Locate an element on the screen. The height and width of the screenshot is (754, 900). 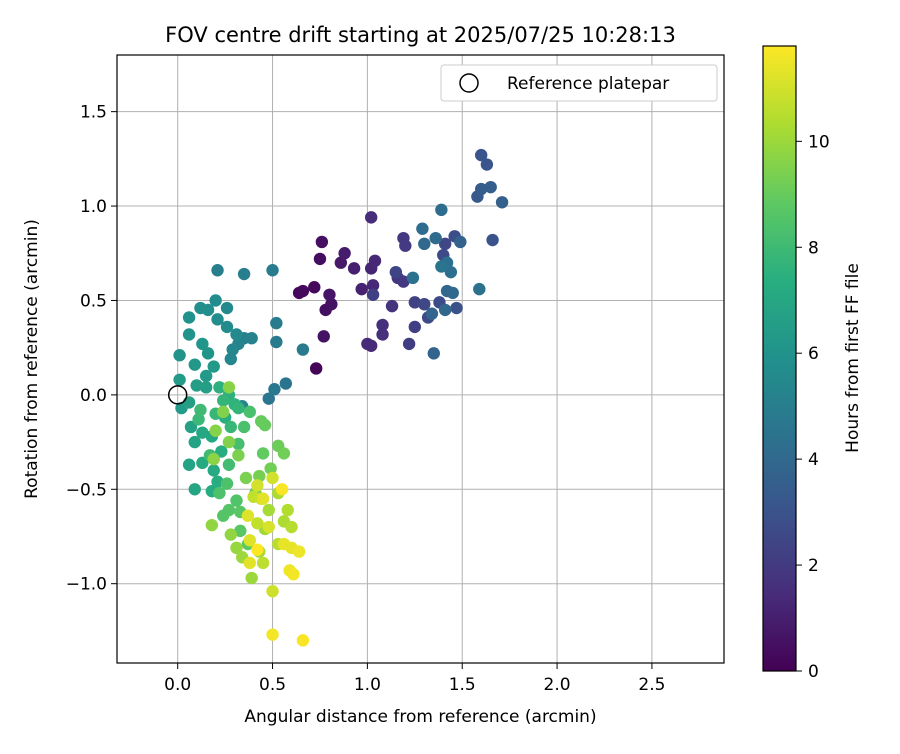
y-tick-label: 0.5 is located at coordinates (93, 301).